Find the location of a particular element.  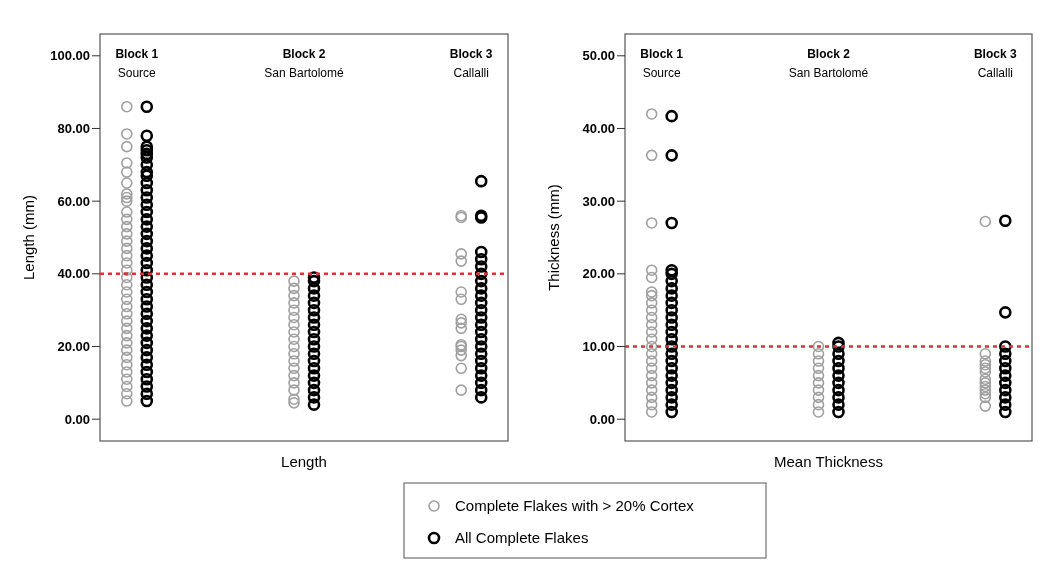

y-axis-title: Thickness (mm) is located at coordinates (553, 237).